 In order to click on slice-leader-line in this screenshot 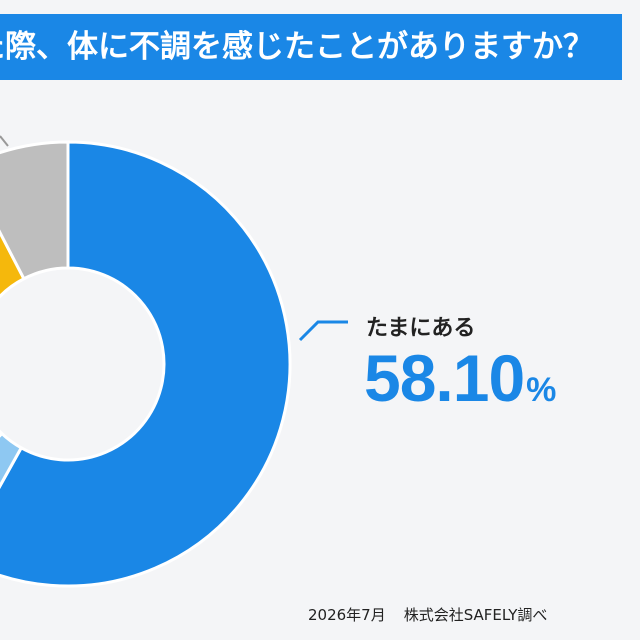, I will do `click(4, 141)`.